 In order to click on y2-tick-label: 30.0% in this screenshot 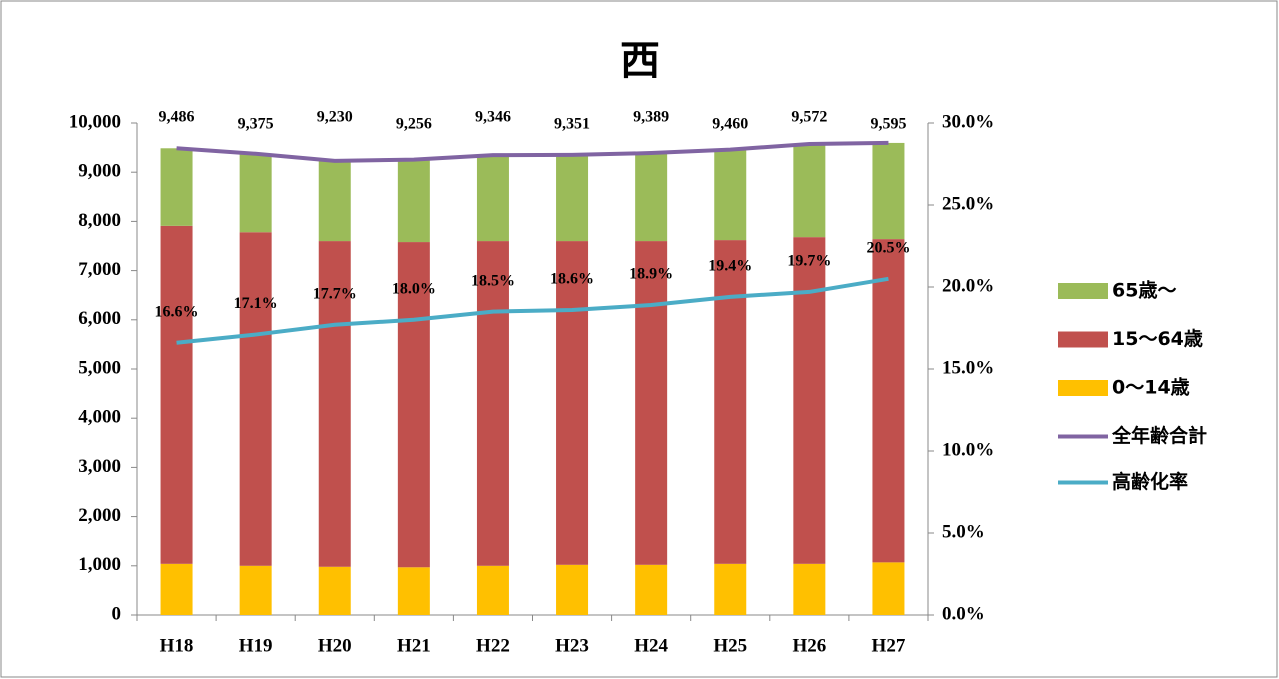, I will do `click(968, 121)`.